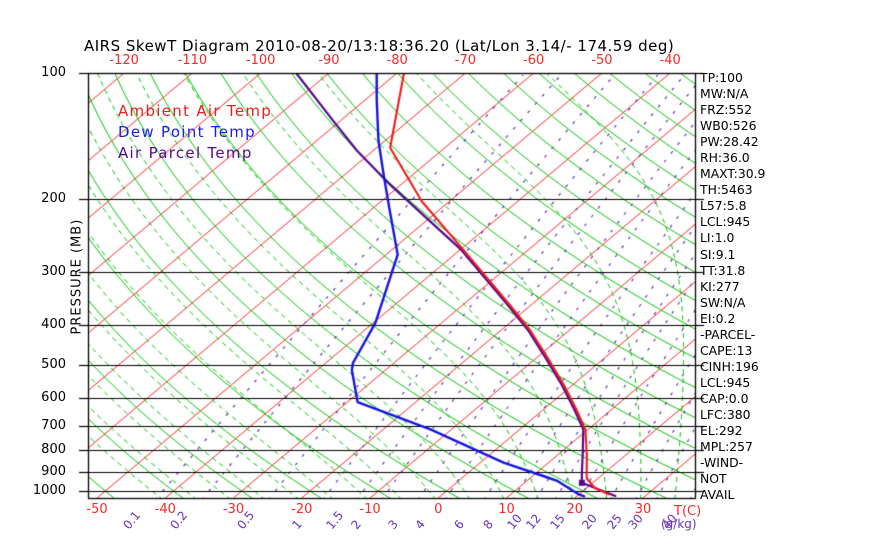  I want to click on pressure-tick-100: 100, so click(53, 72).